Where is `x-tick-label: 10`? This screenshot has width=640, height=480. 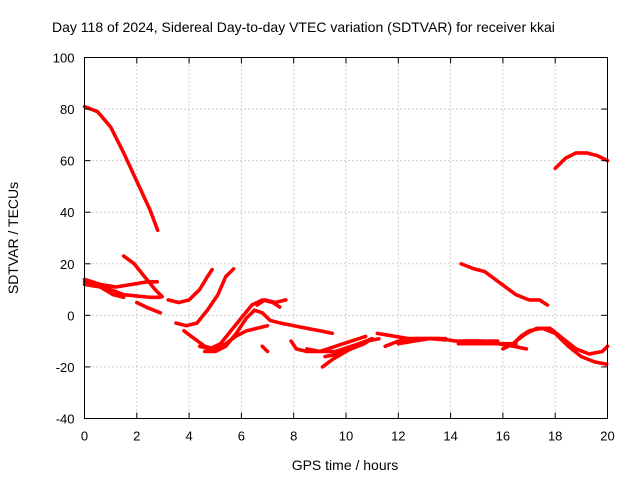 x-tick-label: 10 is located at coordinates (346, 436).